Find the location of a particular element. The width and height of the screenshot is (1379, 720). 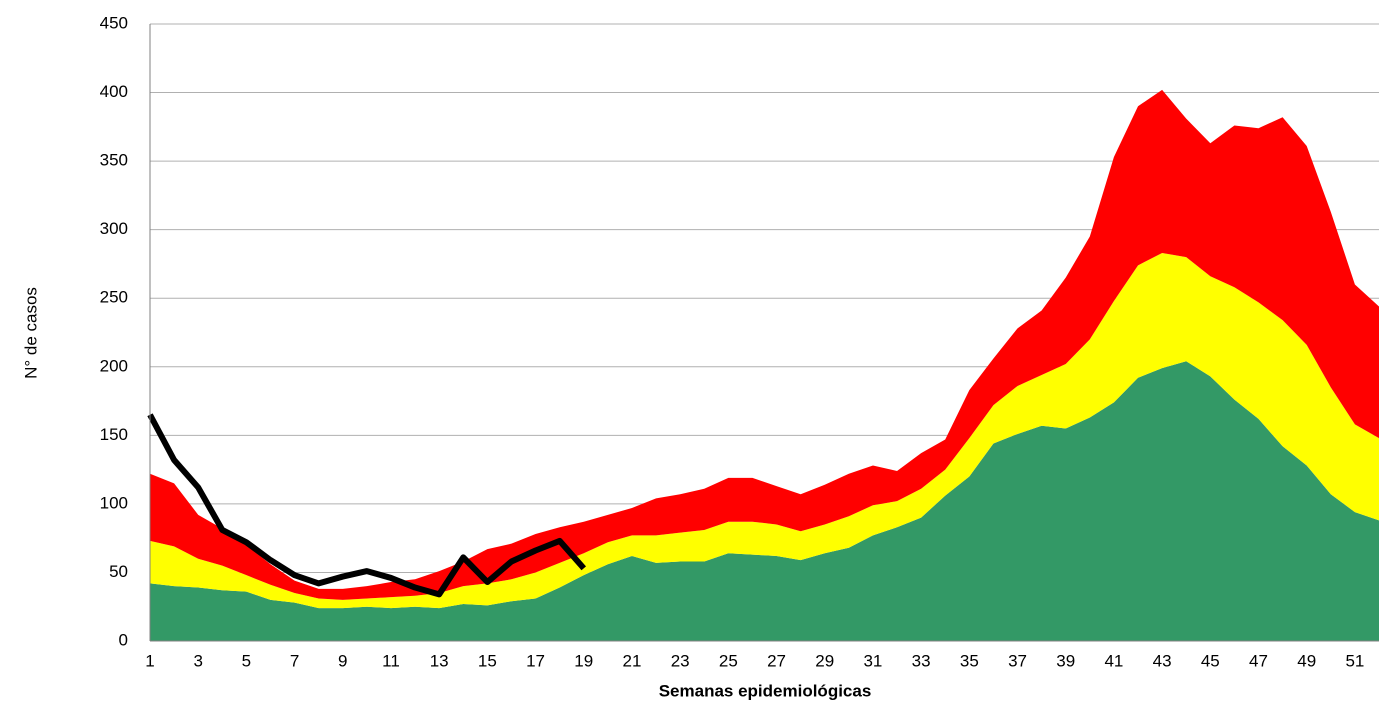

x-tick-label: 19 is located at coordinates (583, 660).